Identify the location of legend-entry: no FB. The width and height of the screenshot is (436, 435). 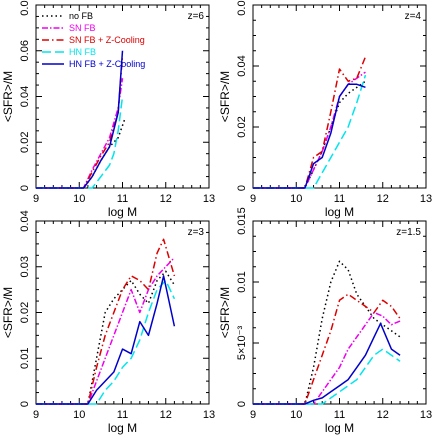
(81, 16).